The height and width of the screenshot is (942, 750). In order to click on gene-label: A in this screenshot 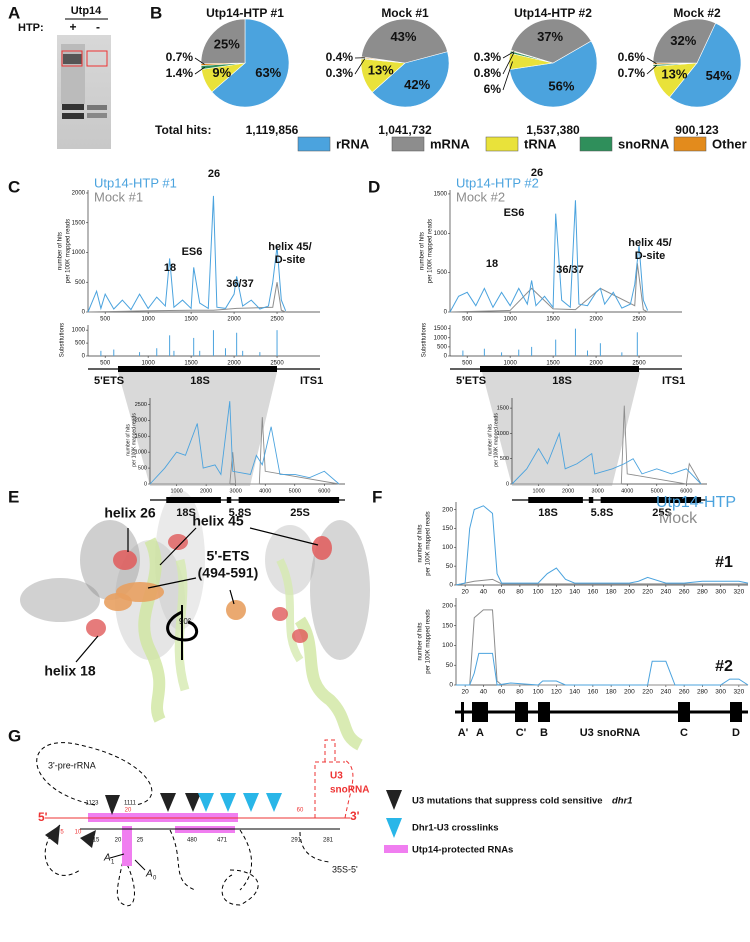, I will do `click(480, 733)`.